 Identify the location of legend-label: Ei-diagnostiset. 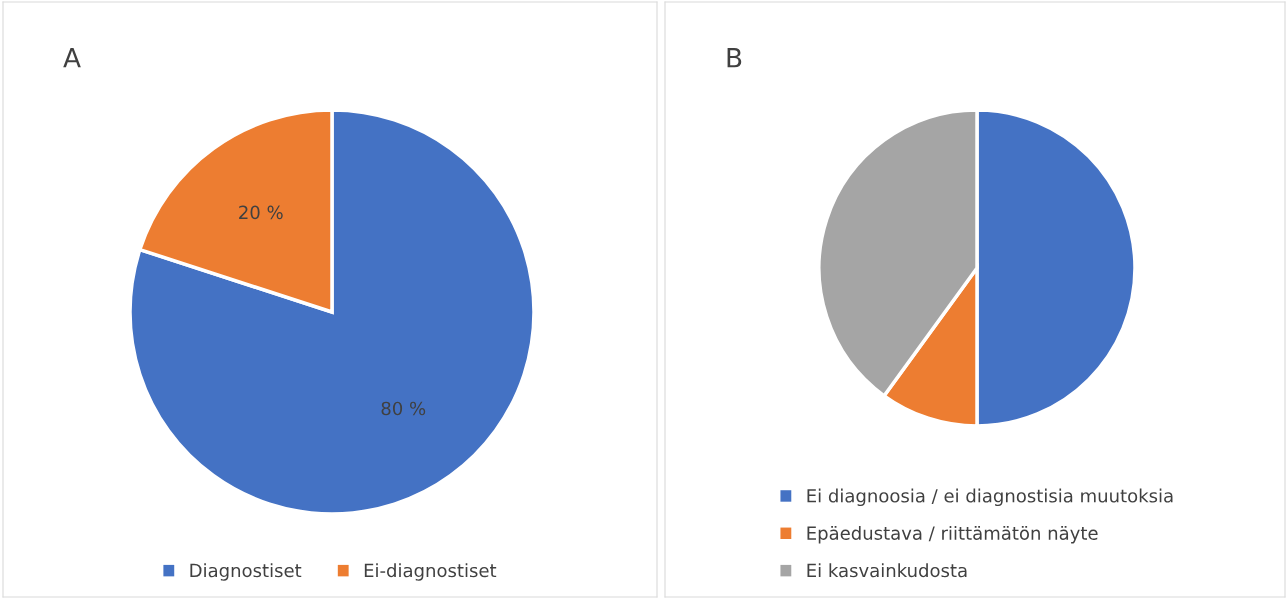
(430, 572).